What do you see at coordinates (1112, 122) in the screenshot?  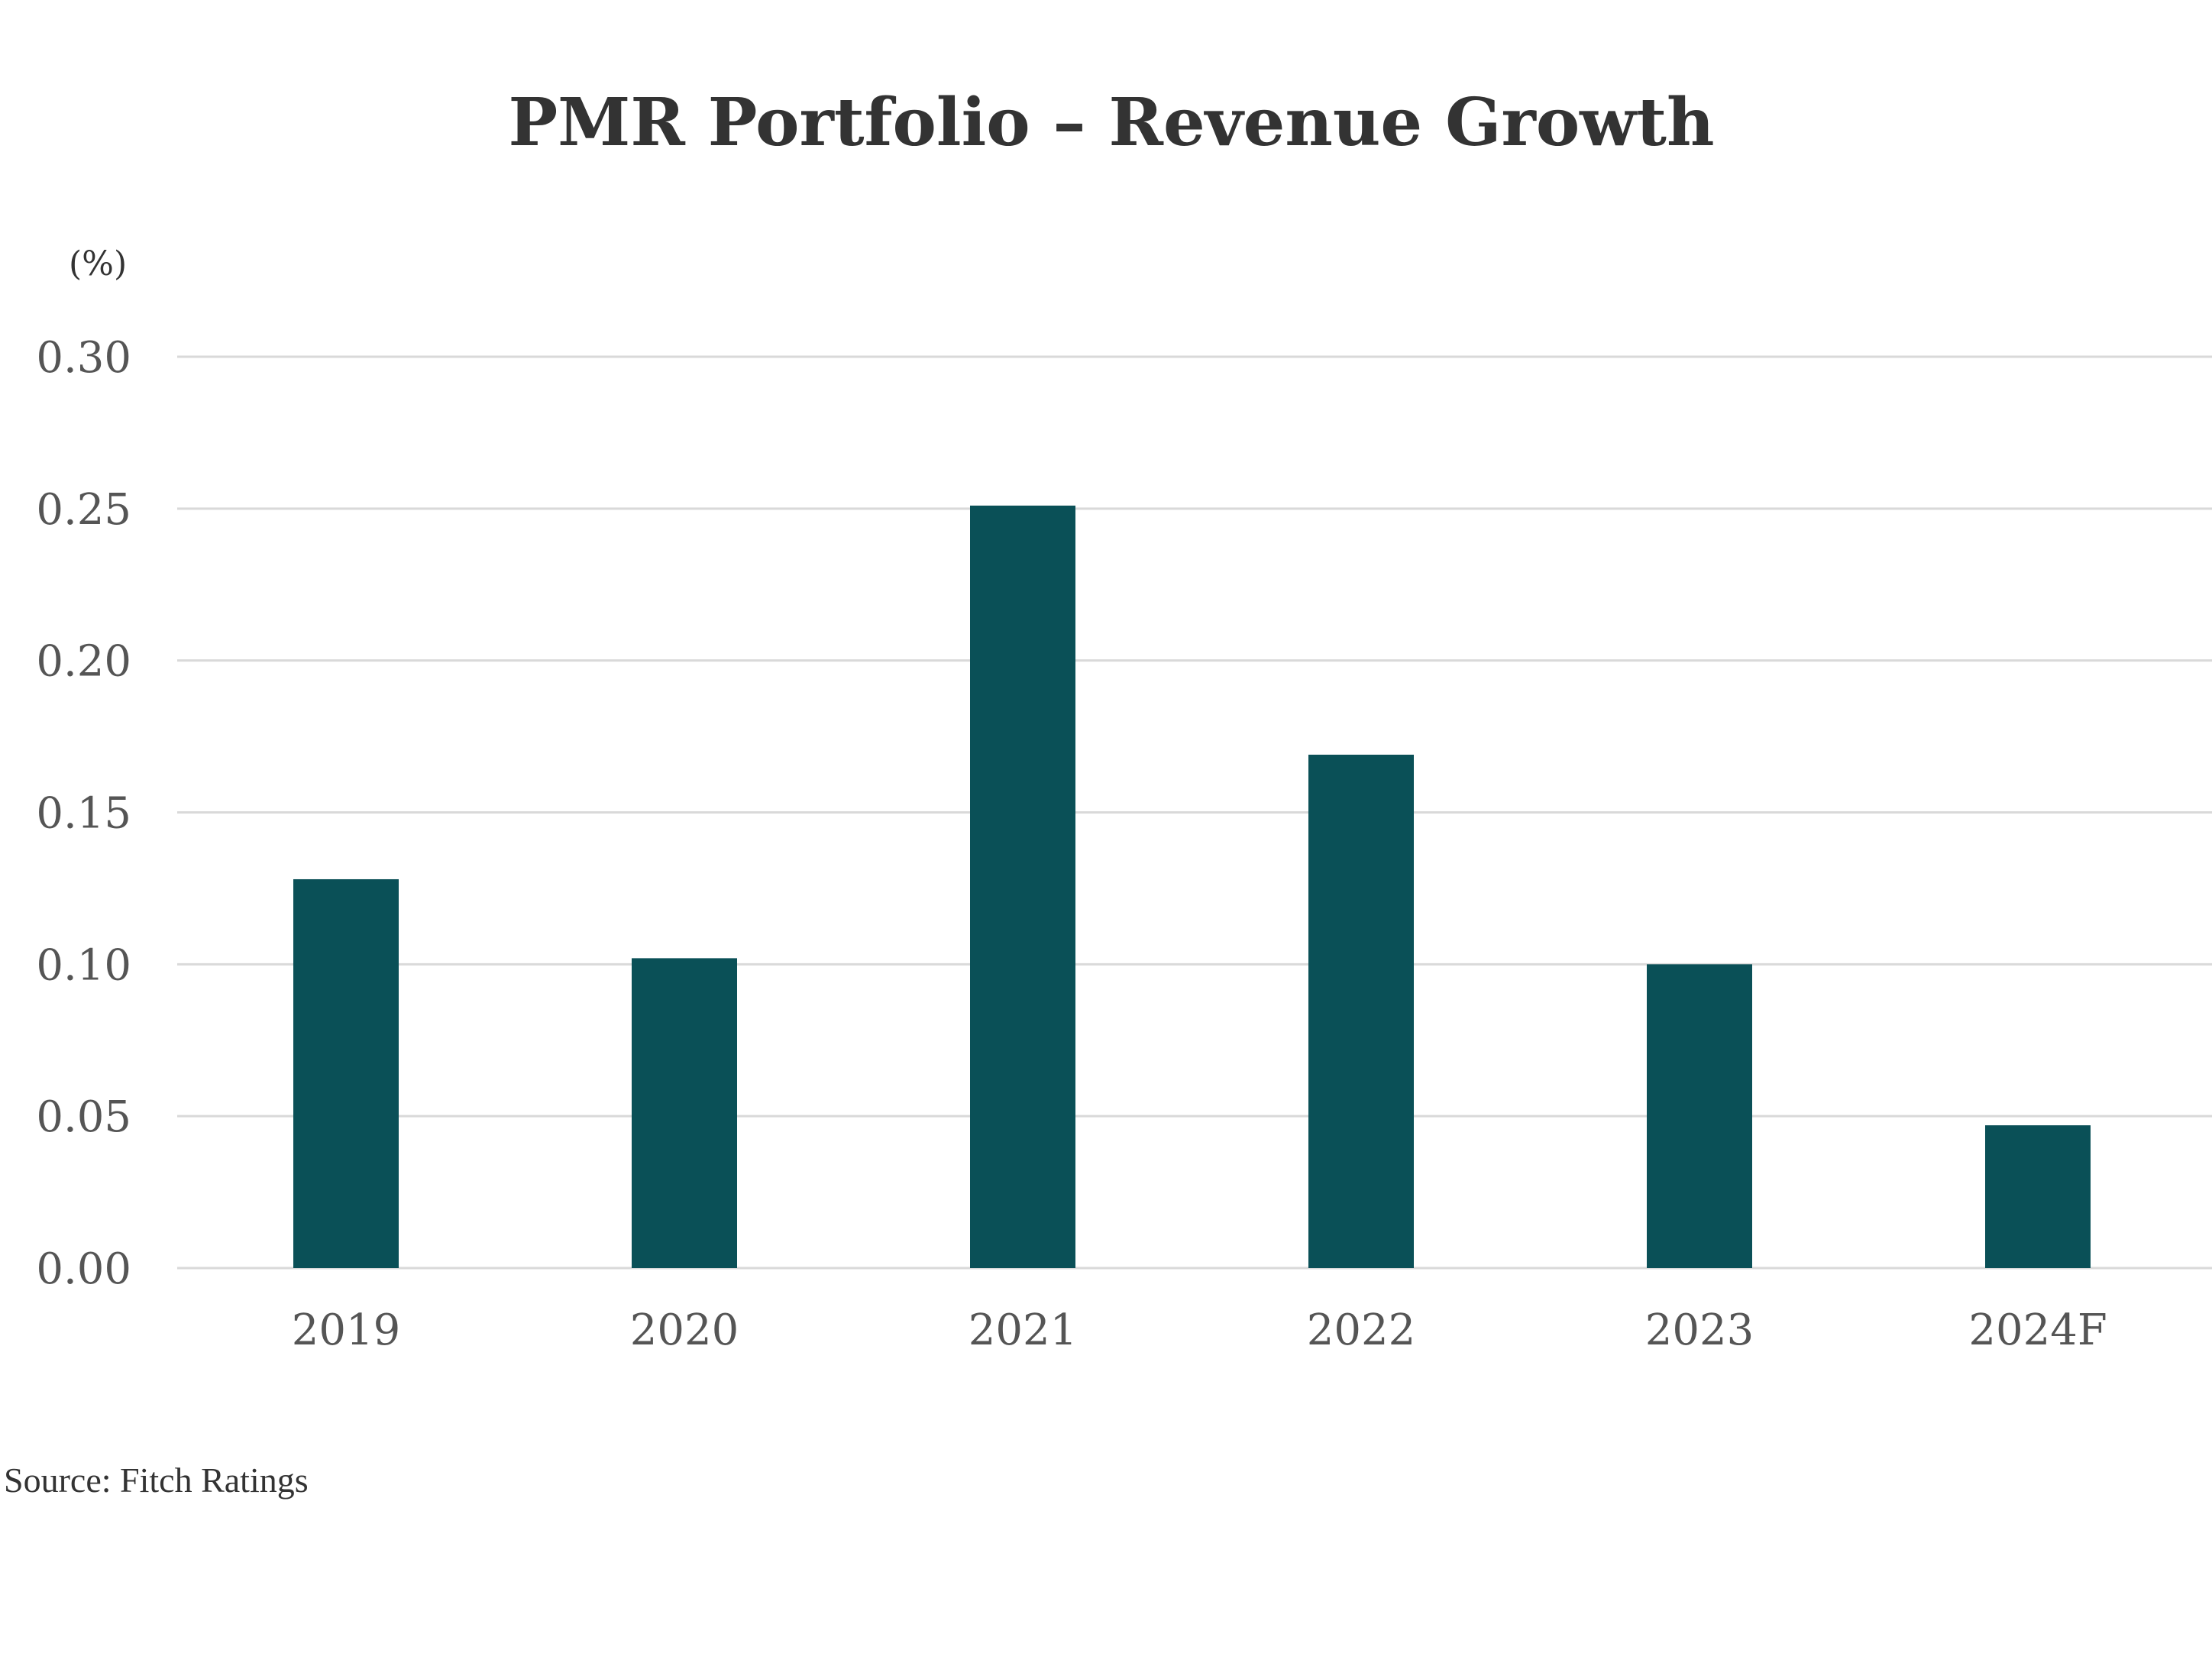 I see `chart-title: PMR Portfolio – Revenue Growth` at bounding box center [1112, 122].